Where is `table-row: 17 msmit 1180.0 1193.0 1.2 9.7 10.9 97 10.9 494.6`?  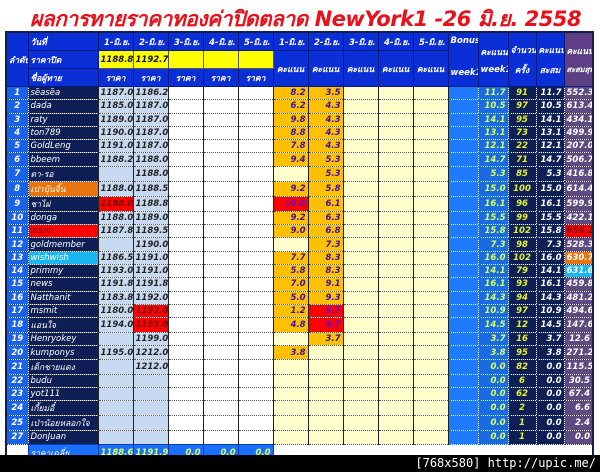
table-row: 17 msmit 1180.0 1193.0 1.2 9.7 10.9 97 10.9 494.6 is located at coordinates (299, 311).